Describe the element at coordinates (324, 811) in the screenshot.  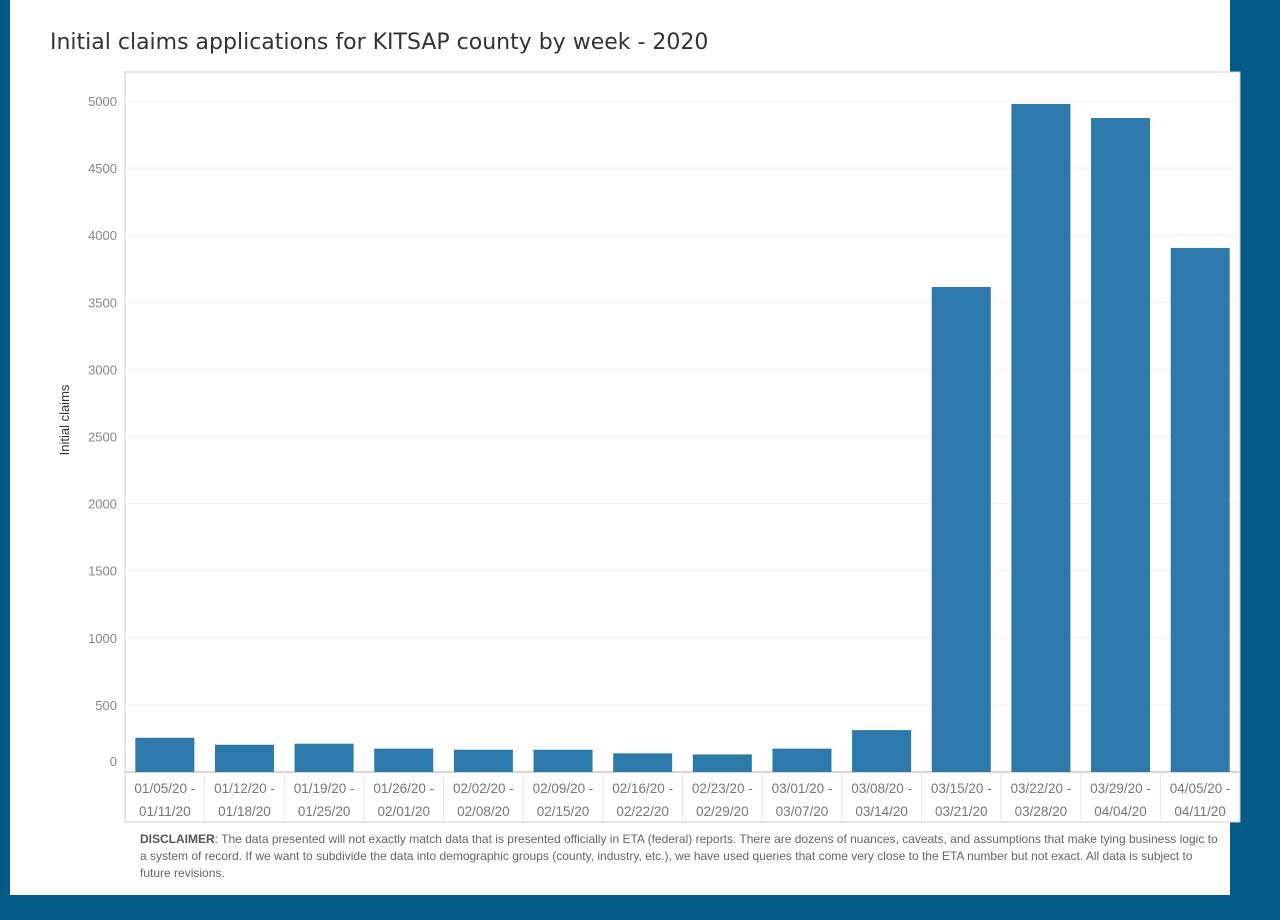
I see `x-tick-label: 01/25/20` at that location.